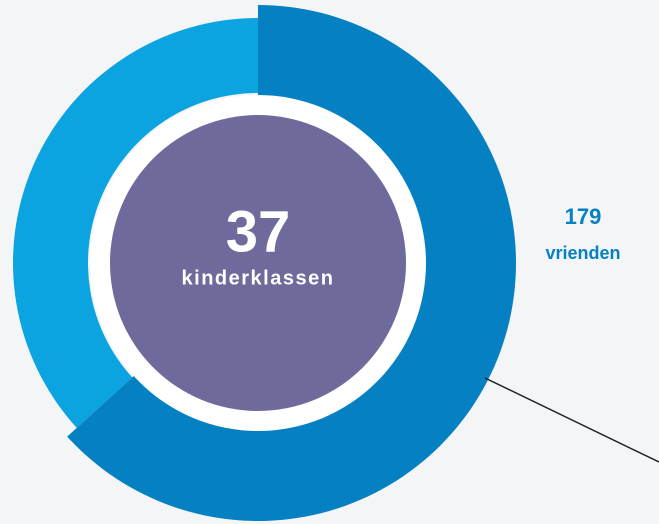 This screenshot has width=659, height=524. What do you see at coordinates (582, 253) in the screenshot?
I see `segment-category-label: vrienden` at bounding box center [582, 253].